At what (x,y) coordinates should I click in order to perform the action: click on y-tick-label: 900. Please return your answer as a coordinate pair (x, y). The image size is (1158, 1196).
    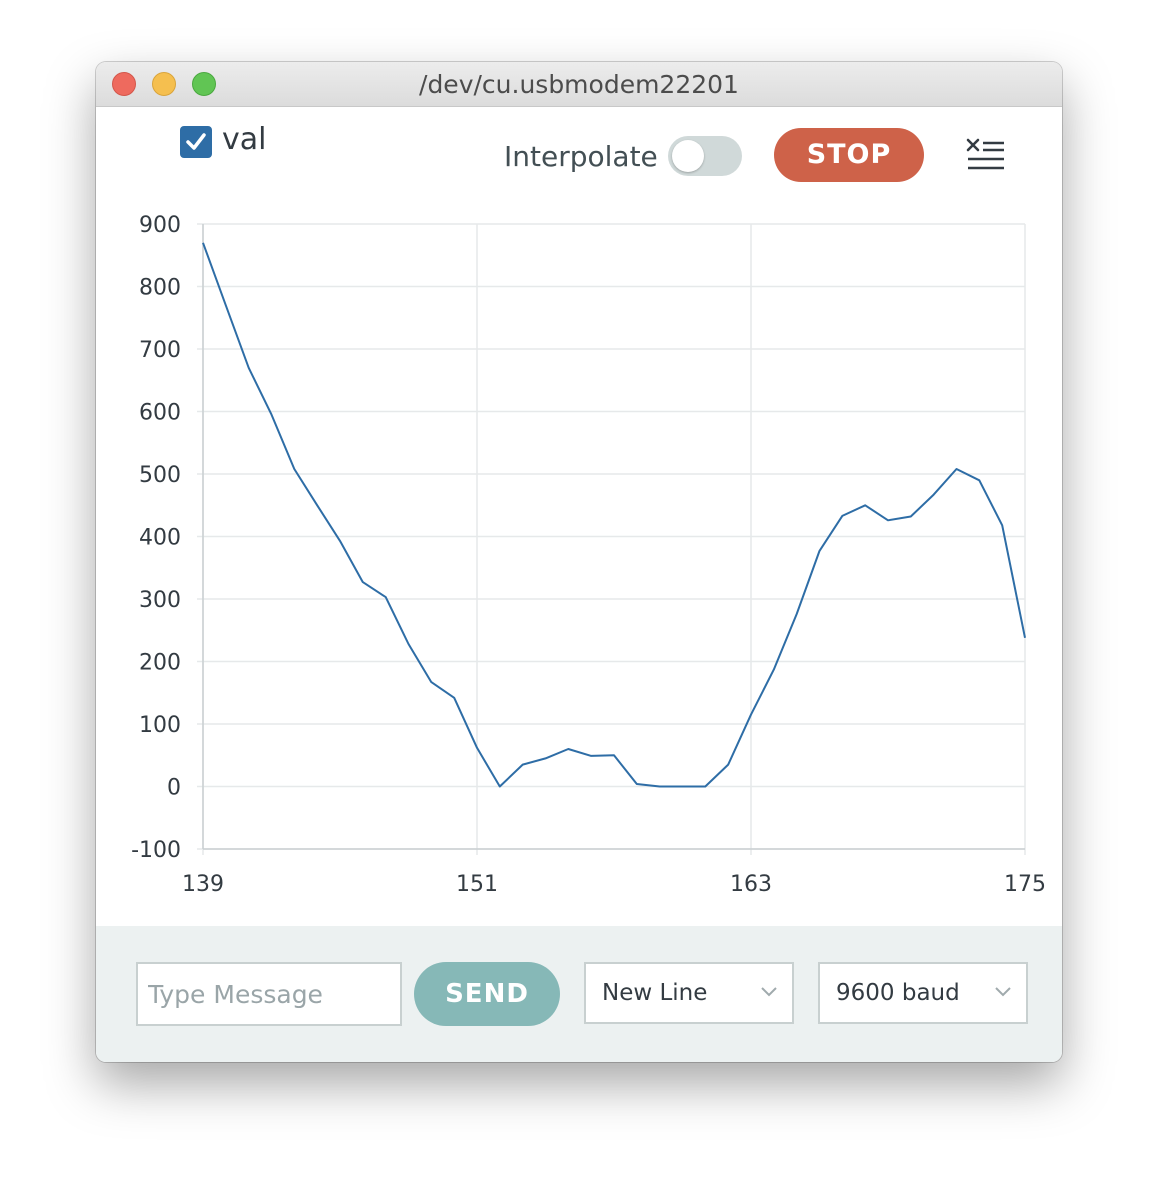
    Looking at the image, I should click on (160, 225).